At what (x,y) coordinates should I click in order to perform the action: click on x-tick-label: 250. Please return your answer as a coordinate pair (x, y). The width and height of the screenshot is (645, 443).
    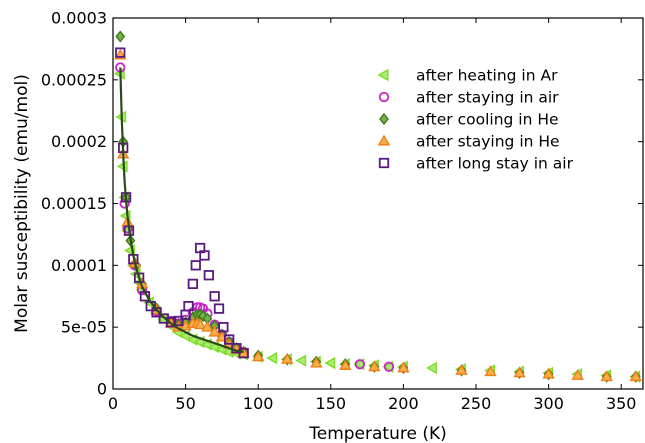
    Looking at the image, I should click on (476, 403).